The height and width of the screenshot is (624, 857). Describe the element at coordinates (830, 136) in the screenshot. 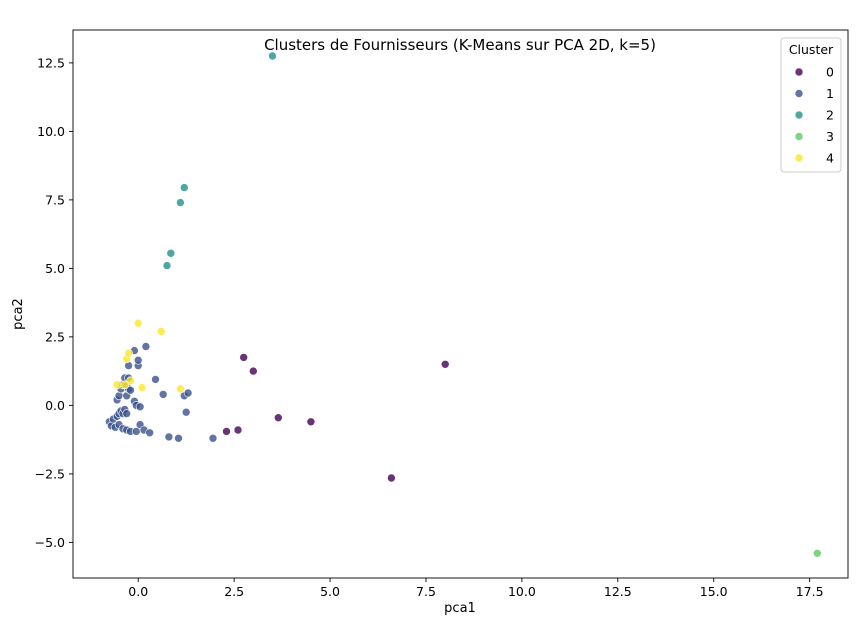

I see `legend-label: 3` at that location.